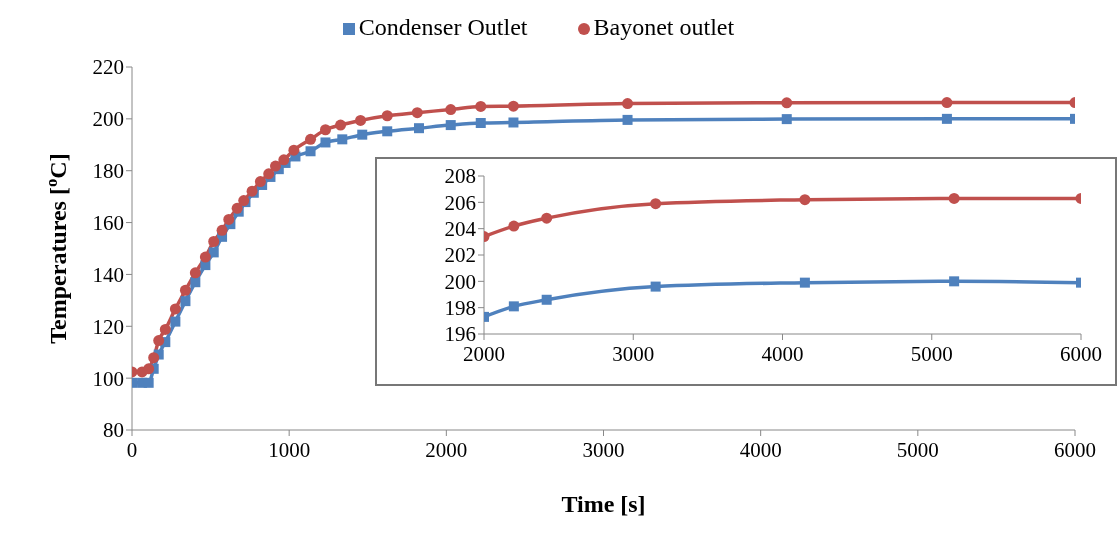 The width and height of the screenshot is (1119, 534). What do you see at coordinates (446, 449) in the screenshot?
I see `x-tick-label: 2000` at bounding box center [446, 449].